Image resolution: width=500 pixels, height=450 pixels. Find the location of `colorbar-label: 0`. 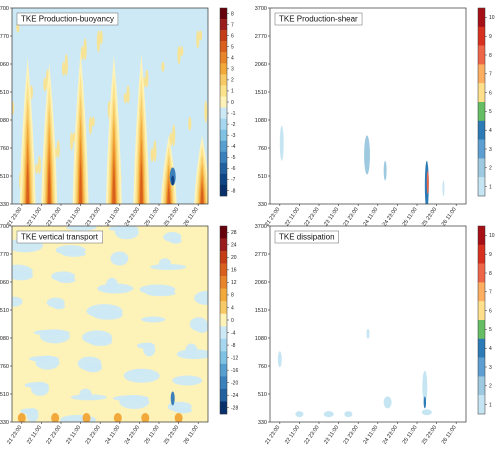

colorbar-label: 0 is located at coordinates (232, 103).